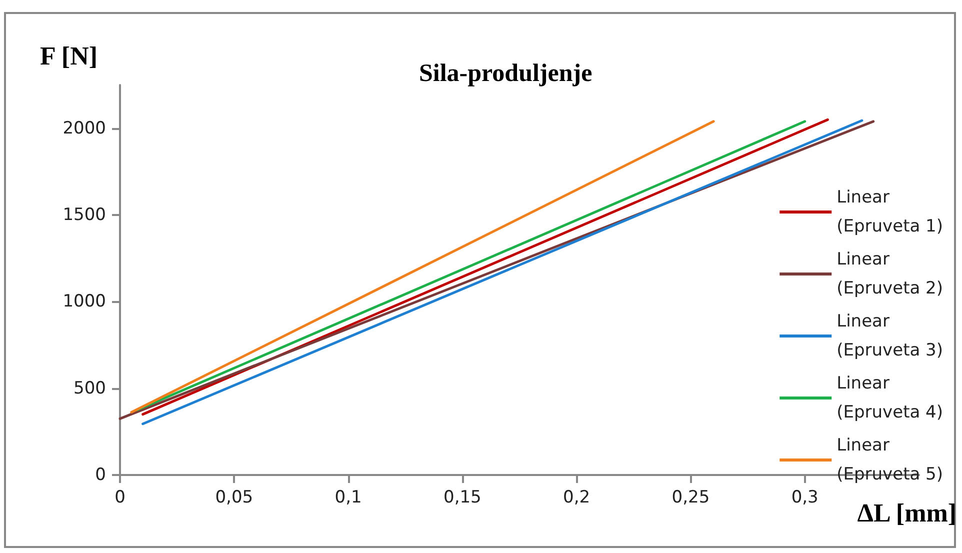 The height and width of the screenshot is (553, 962). What do you see at coordinates (890, 398) in the screenshot?
I see `legend-label: Linear (Epruveta 4)` at bounding box center [890, 398].